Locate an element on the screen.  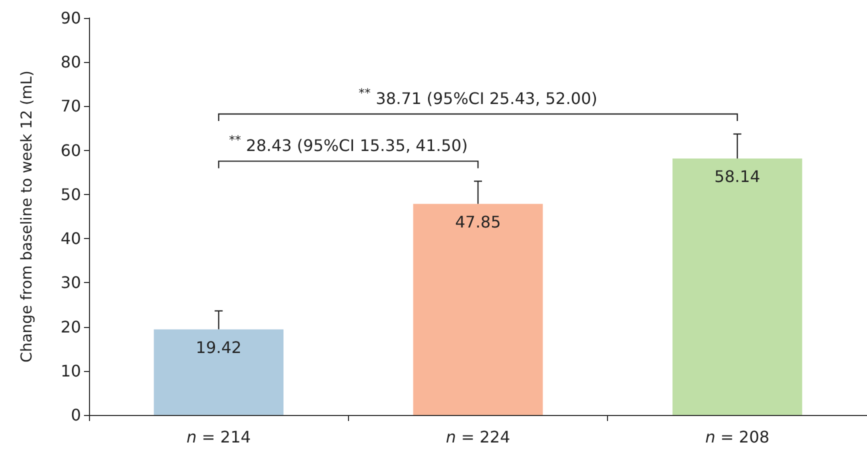
data-label: 47.85 is located at coordinates (478, 222).